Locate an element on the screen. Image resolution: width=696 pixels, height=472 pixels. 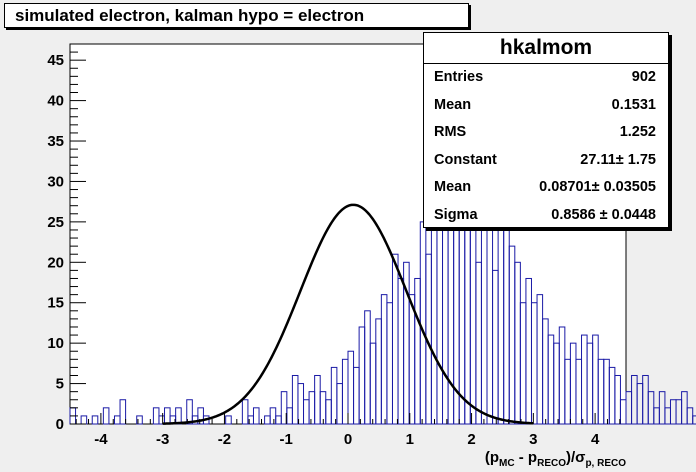
stats-row-fit-mean: Mean 0.08701± 0.03505 is located at coordinates (546, 188).